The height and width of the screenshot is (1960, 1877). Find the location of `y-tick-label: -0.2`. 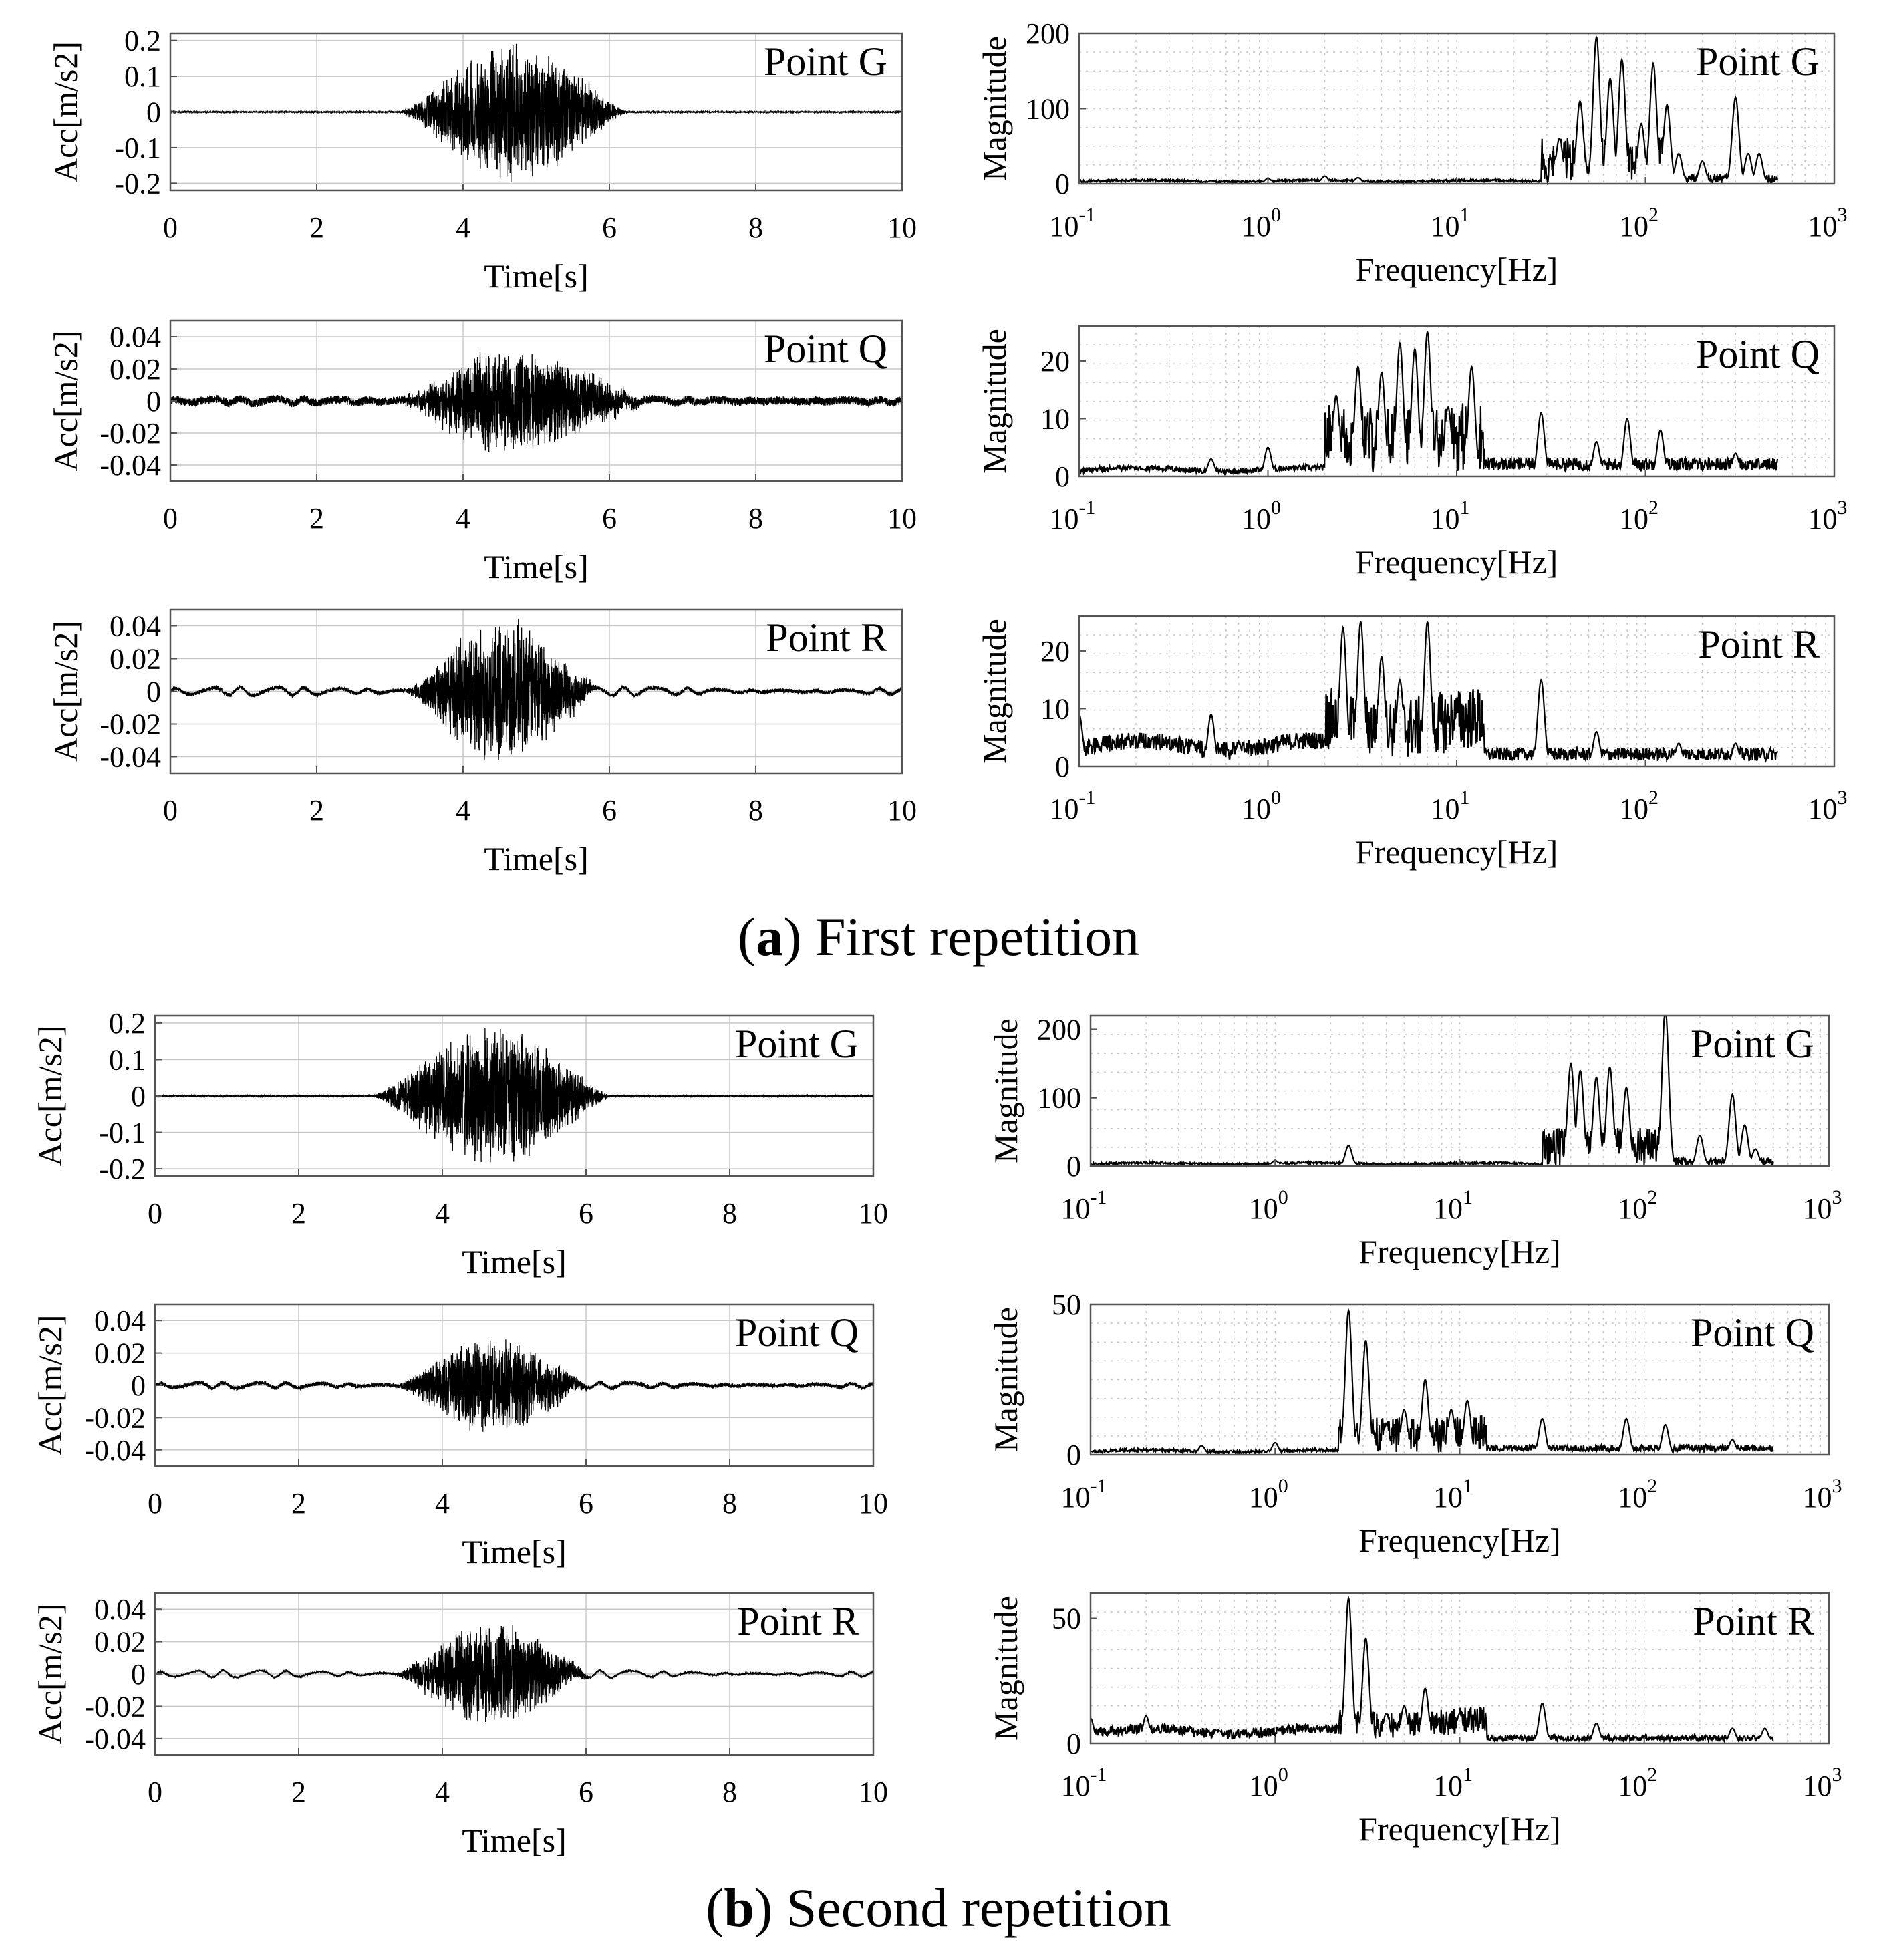

y-tick-label: -0.2 is located at coordinates (137, 183).